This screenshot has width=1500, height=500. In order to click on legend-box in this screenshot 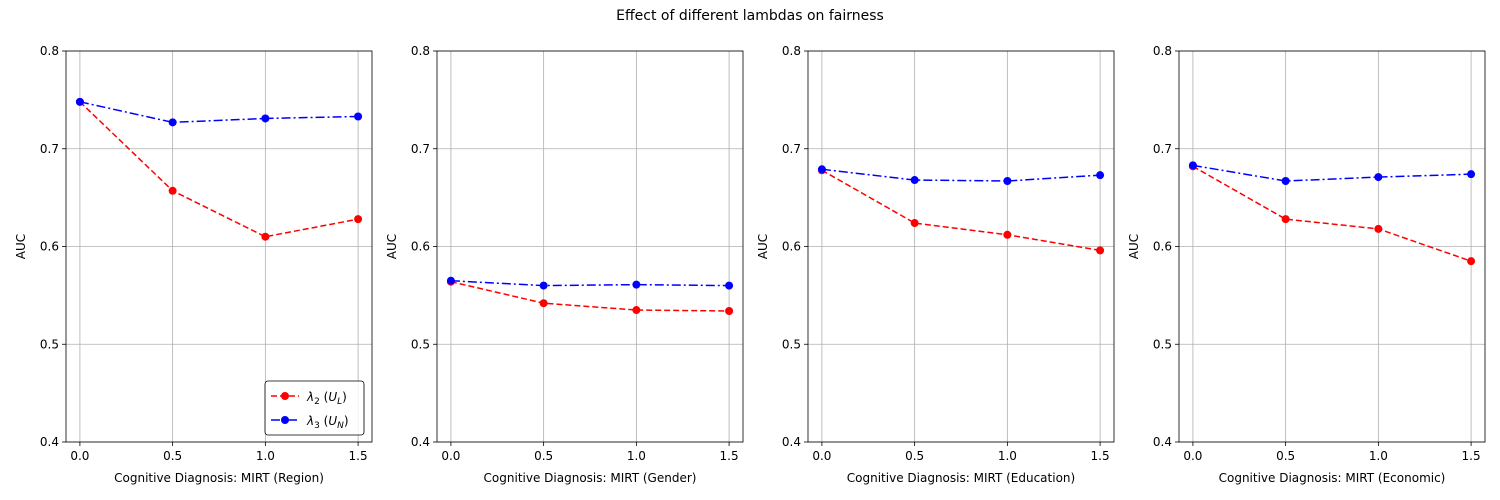, I will do `click(314, 408)`.